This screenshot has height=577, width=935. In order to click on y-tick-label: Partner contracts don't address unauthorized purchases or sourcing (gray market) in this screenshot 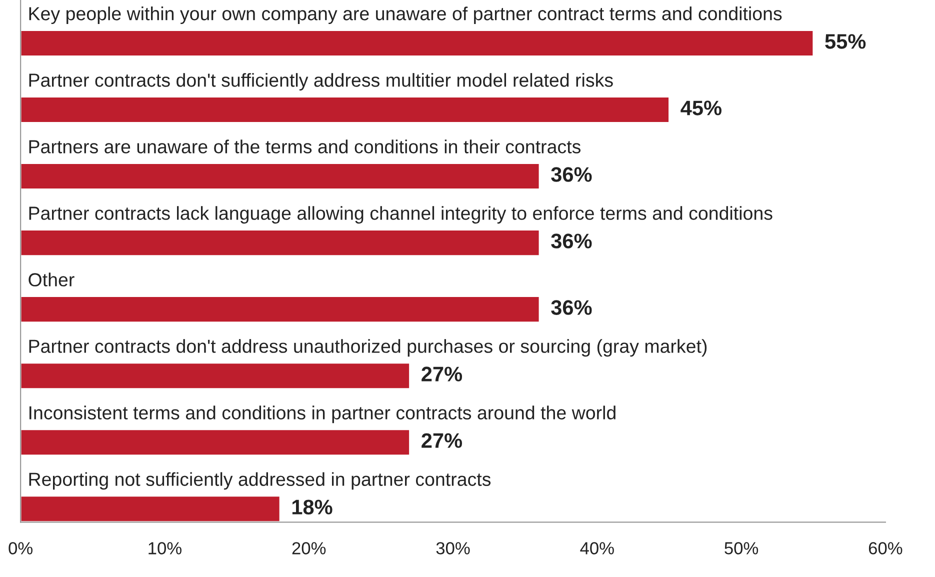, I will do `click(368, 348)`.